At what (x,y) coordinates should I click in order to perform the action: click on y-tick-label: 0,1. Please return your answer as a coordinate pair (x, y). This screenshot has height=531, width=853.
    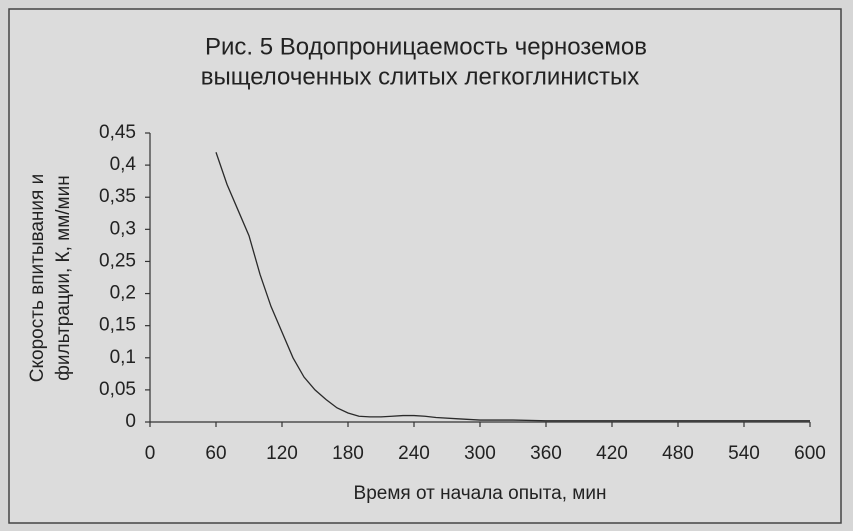
    Looking at the image, I should click on (123, 357).